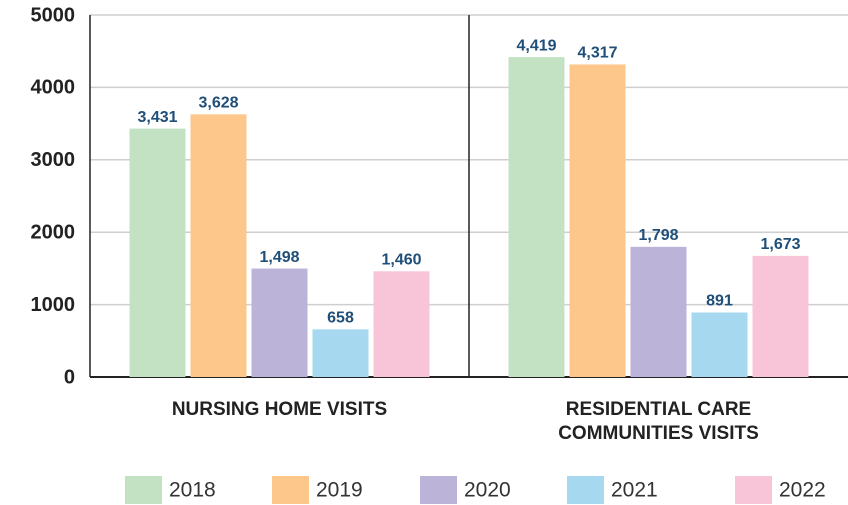 The height and width of the screenshot is (505, 848). Describe the element at coordinates (340, 318) in the screenshot. I see `data-label: 658` at that location.